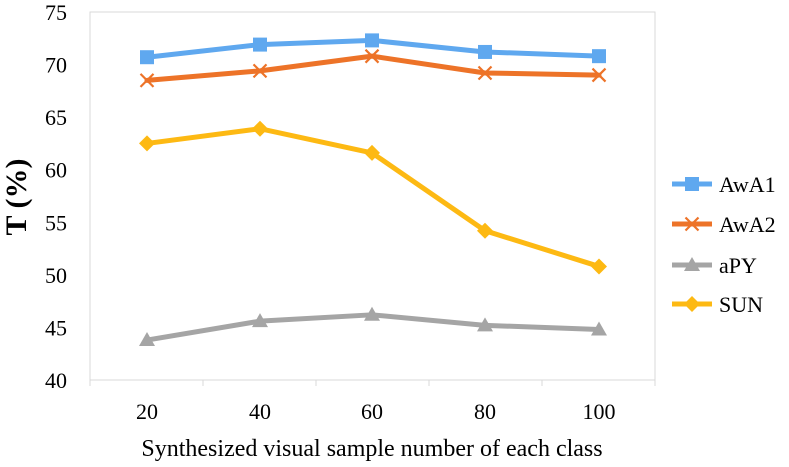 The height and width of the screenshot is (467, 789). What do you see at coordinates (56, 170) in the screenshot?
I see `y-tick-label: 60` at bounding box center [56, 170].